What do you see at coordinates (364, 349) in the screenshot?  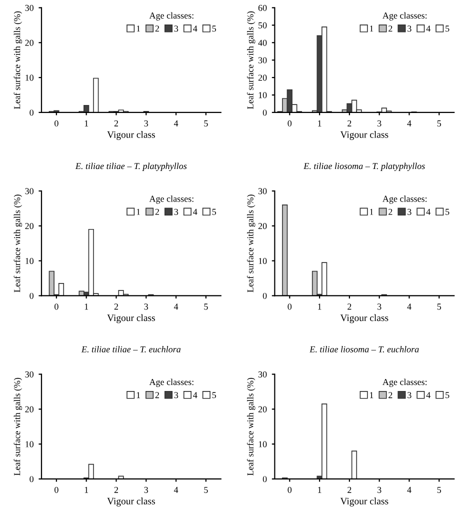 I see `text: E. tiliae liosoma – T. euchlora` at bounding box center [364, 349].